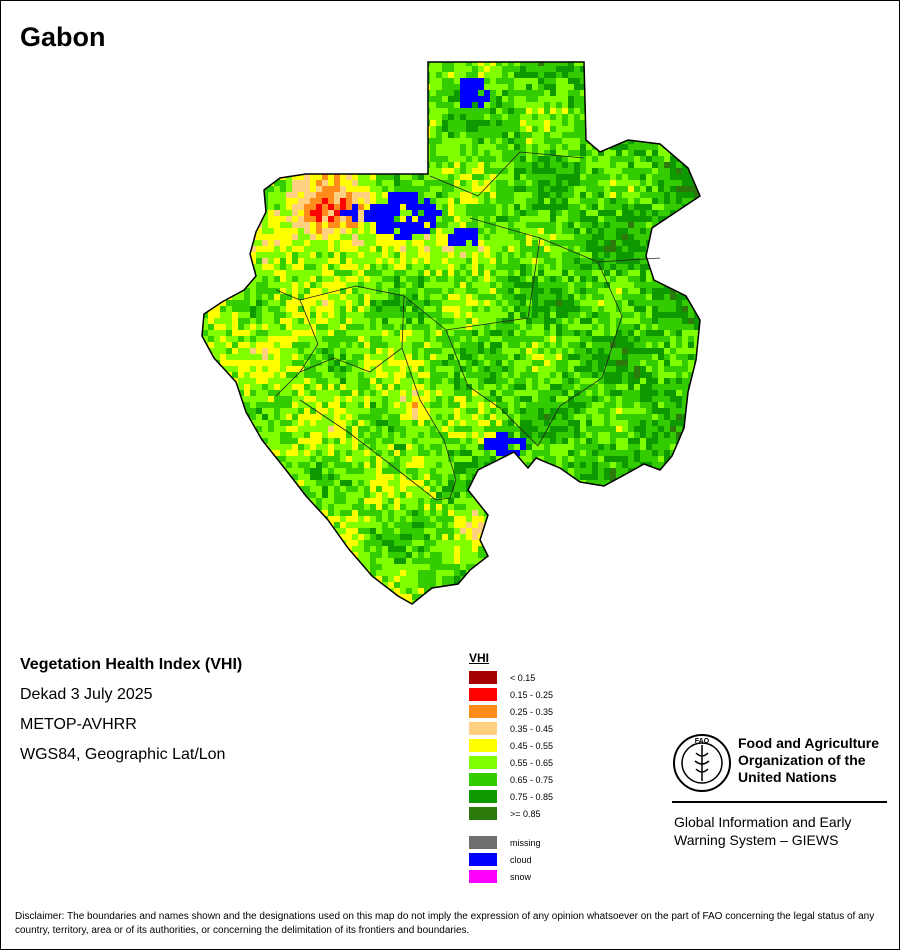 Image resolution: width=900 pixels, height=950 pixels. I want to click on product-name: Vegetation Health Index (VHI), so click(131, 664).